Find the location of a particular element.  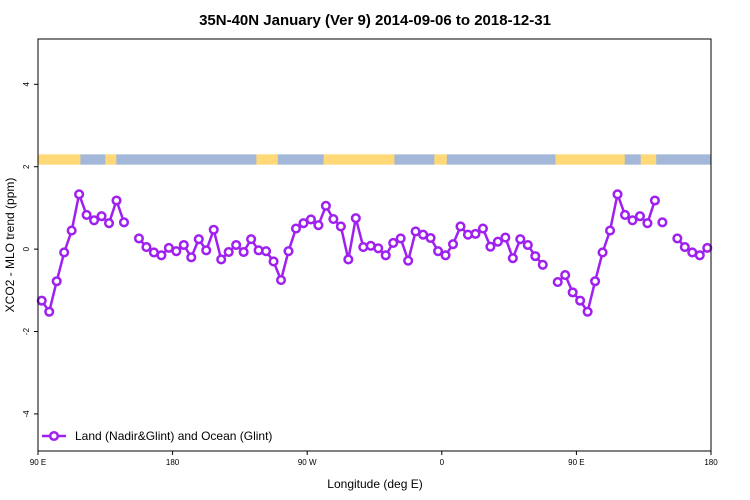

y-axis-label: XCO2 - MLO trend (ppm) is located at coordinates (10, 245).